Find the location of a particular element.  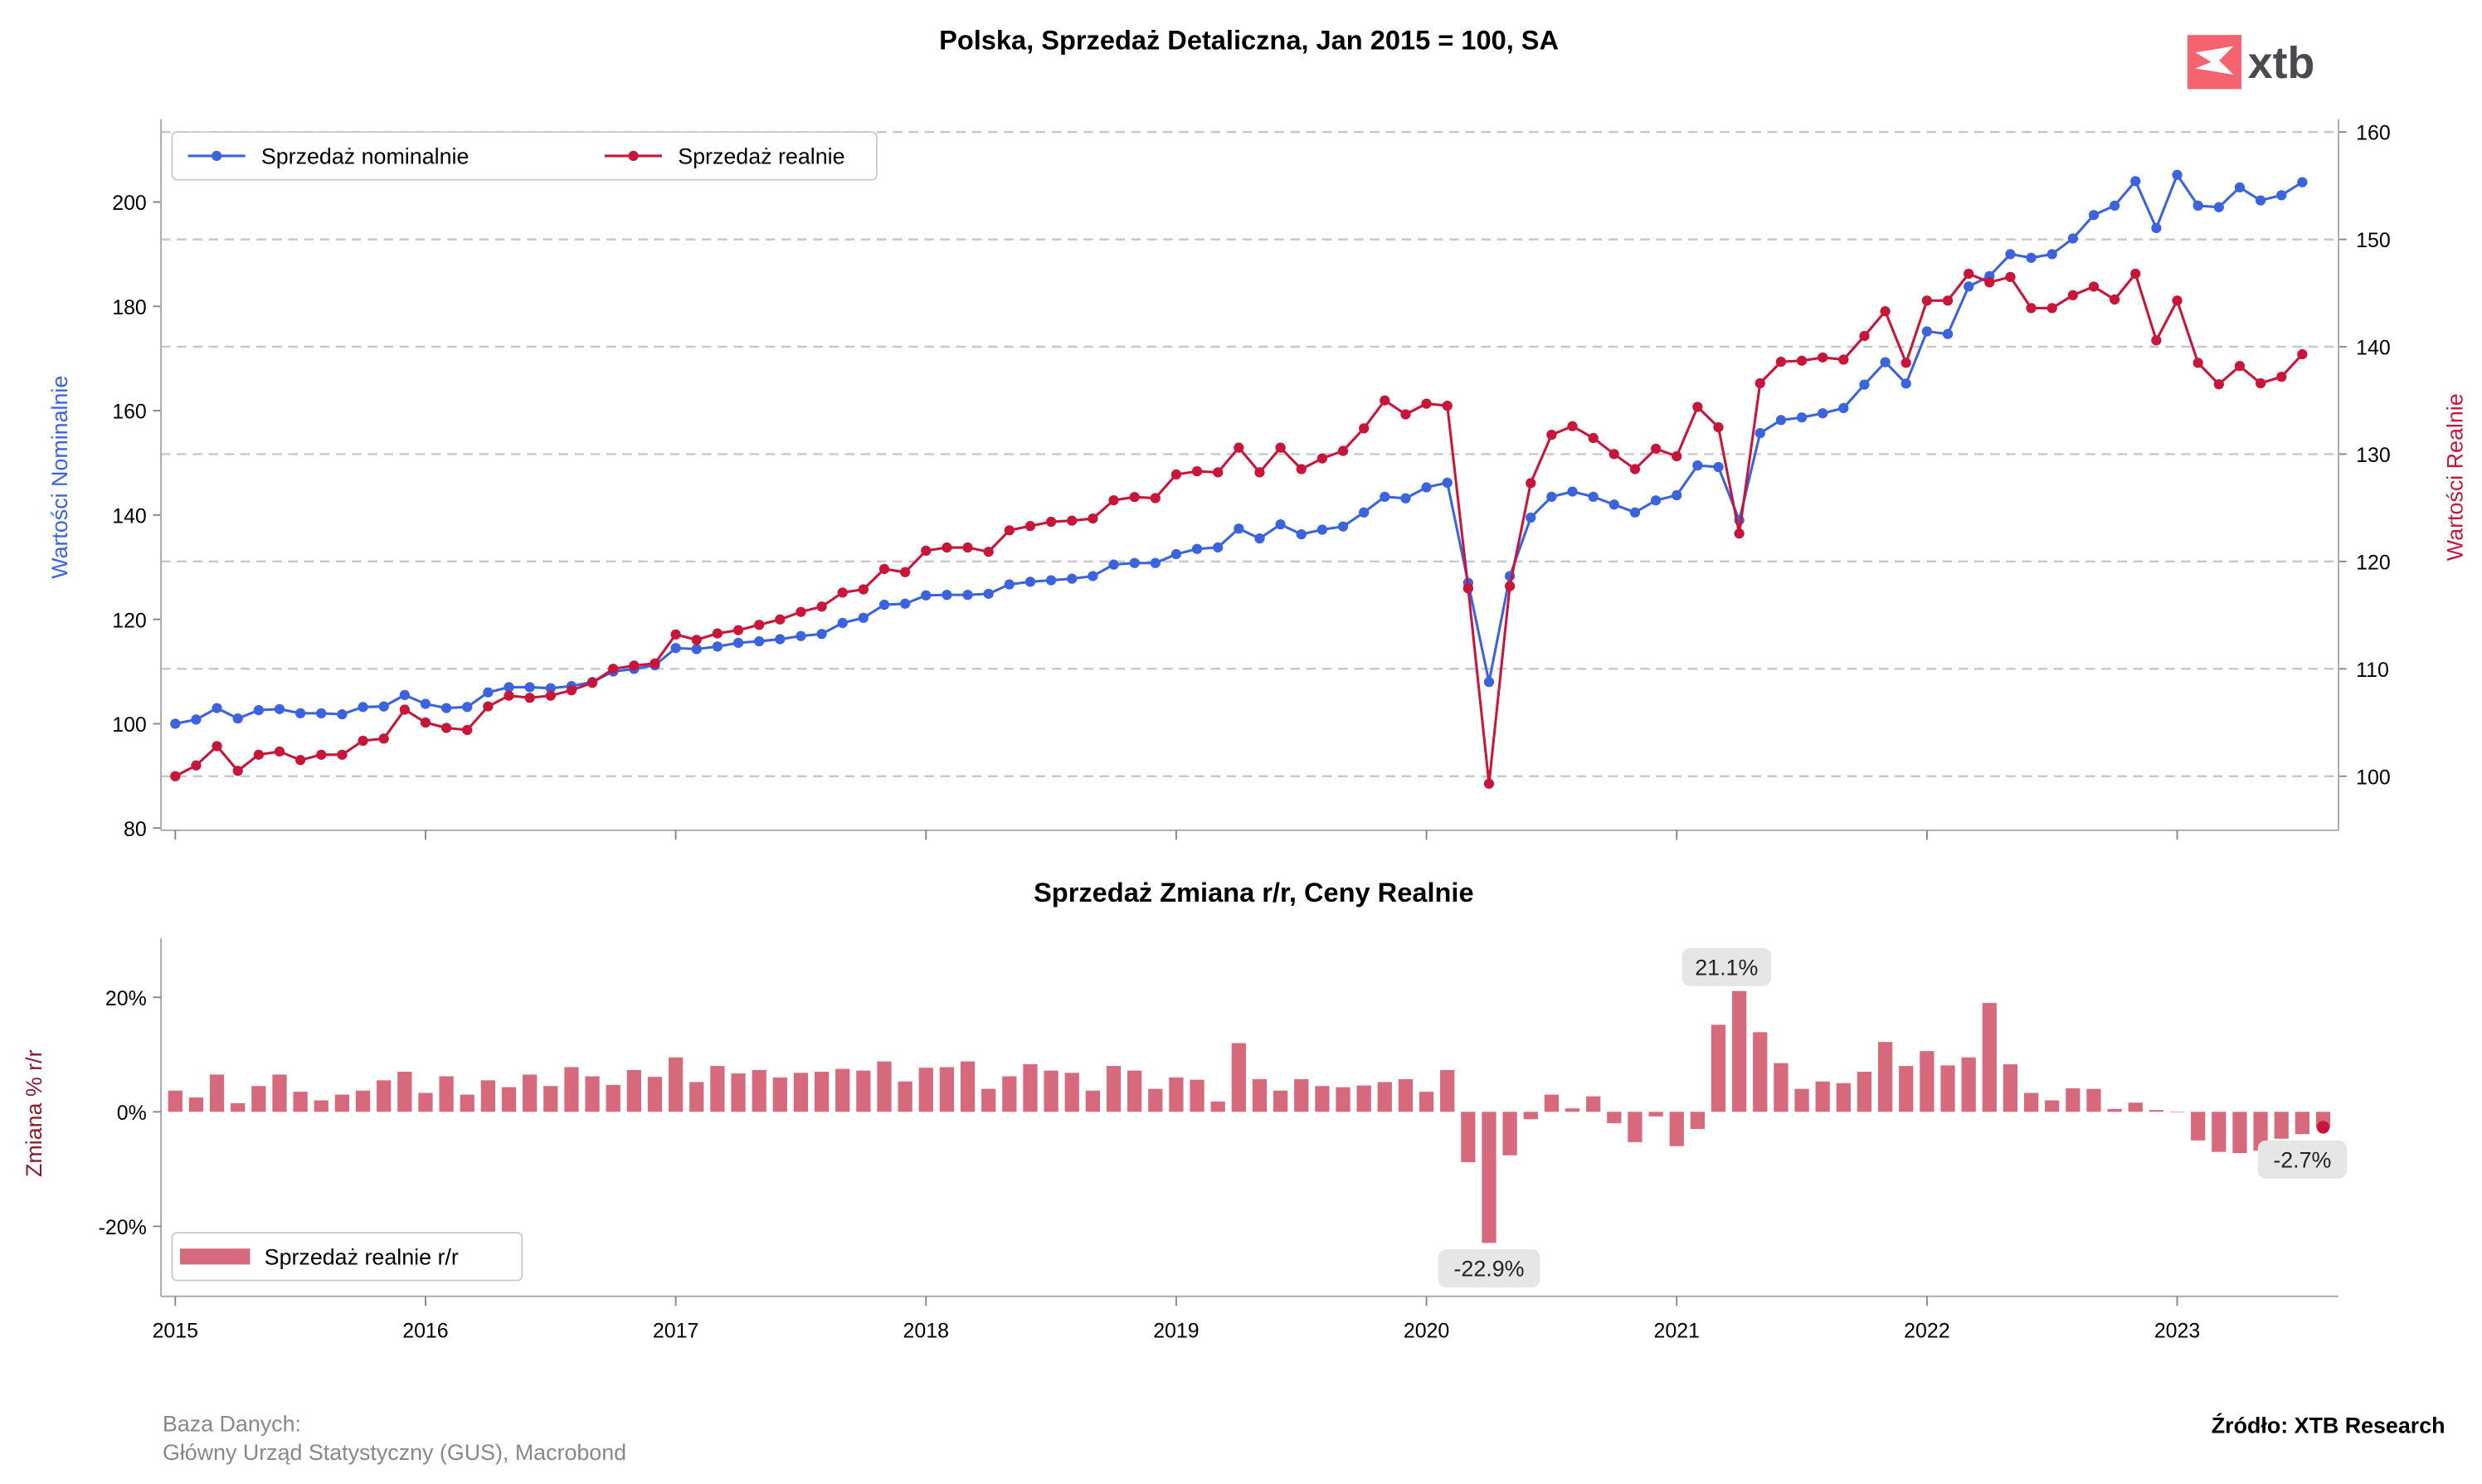

x-tick-label: 2021 is located at coordinates (1677, 1331).